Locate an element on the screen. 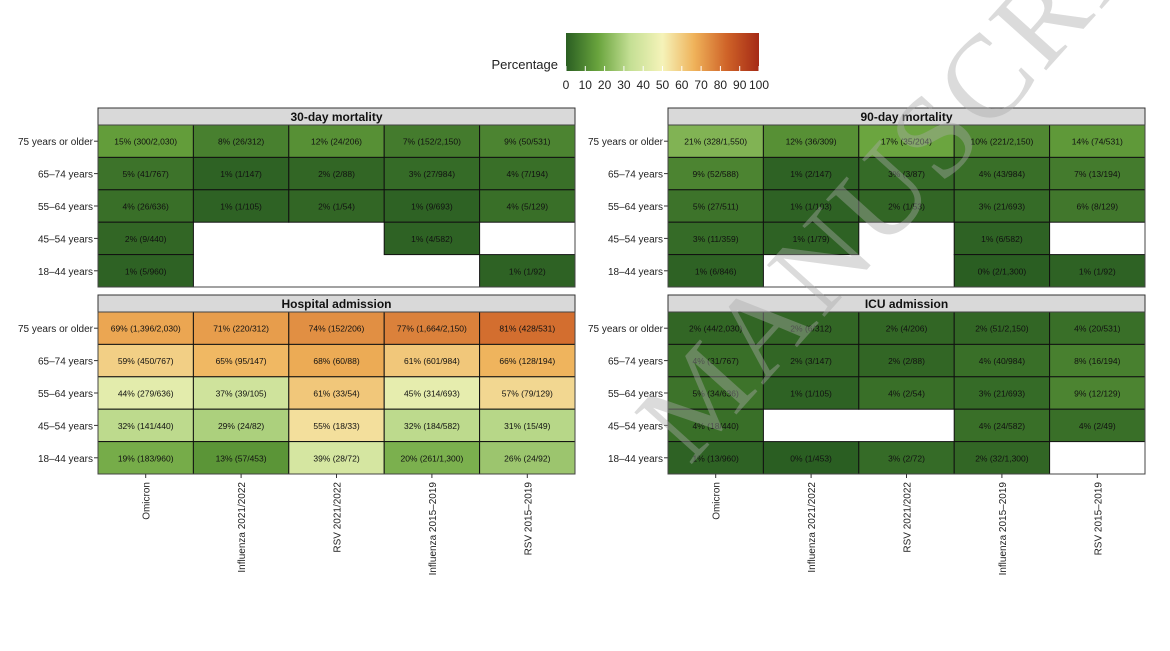  cell-label: 31% (15/49) is located at coordinates (527, 426).